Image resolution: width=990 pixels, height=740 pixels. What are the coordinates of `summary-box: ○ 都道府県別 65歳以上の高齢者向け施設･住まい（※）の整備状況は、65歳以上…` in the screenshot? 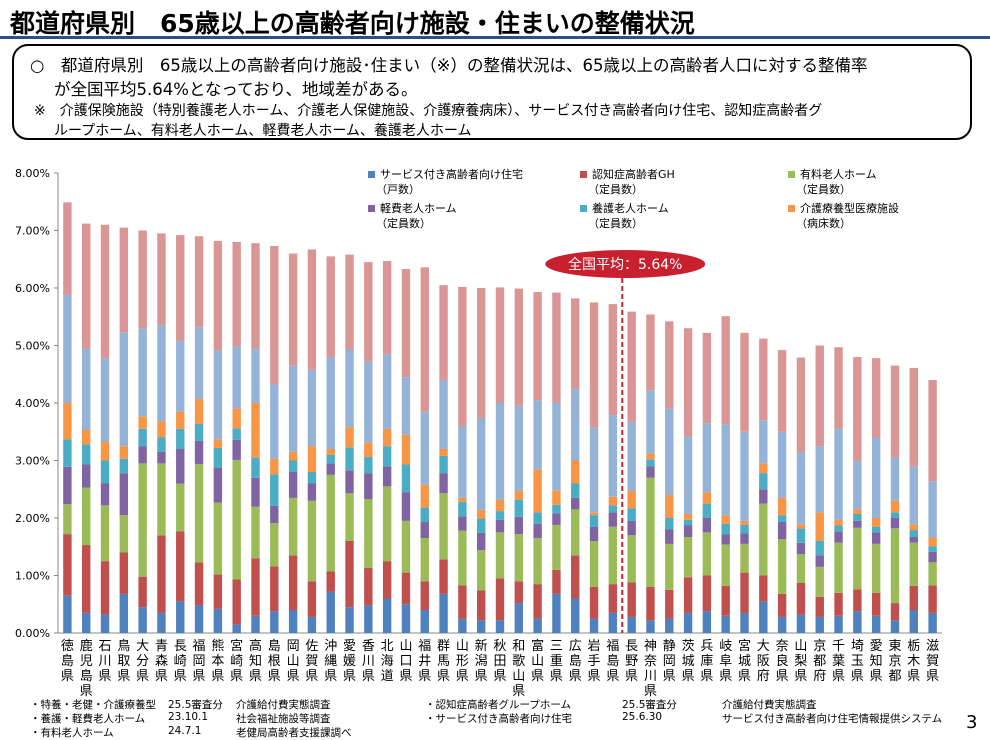 It's located at (492, 92).